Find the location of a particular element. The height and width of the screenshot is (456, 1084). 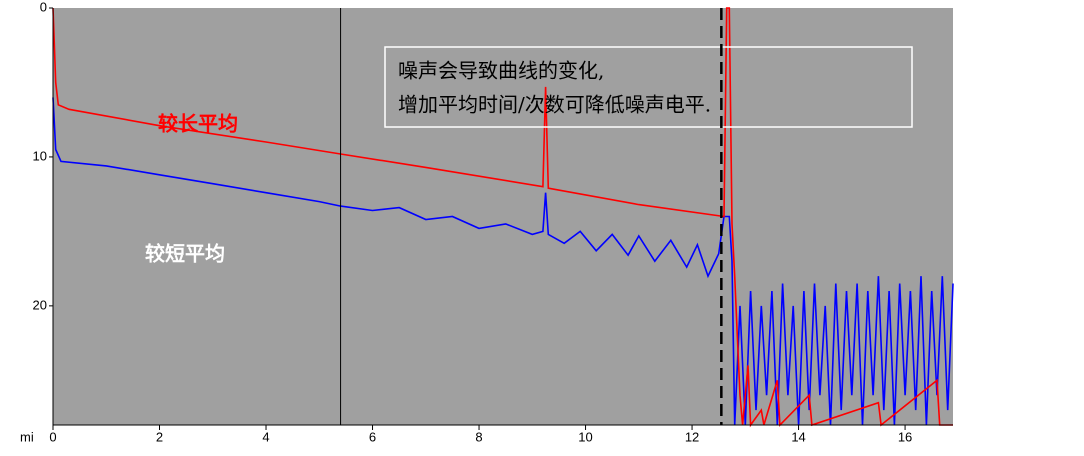

annotation: 噪声会导致曲线的变化, is located at coordinates (501, 71).